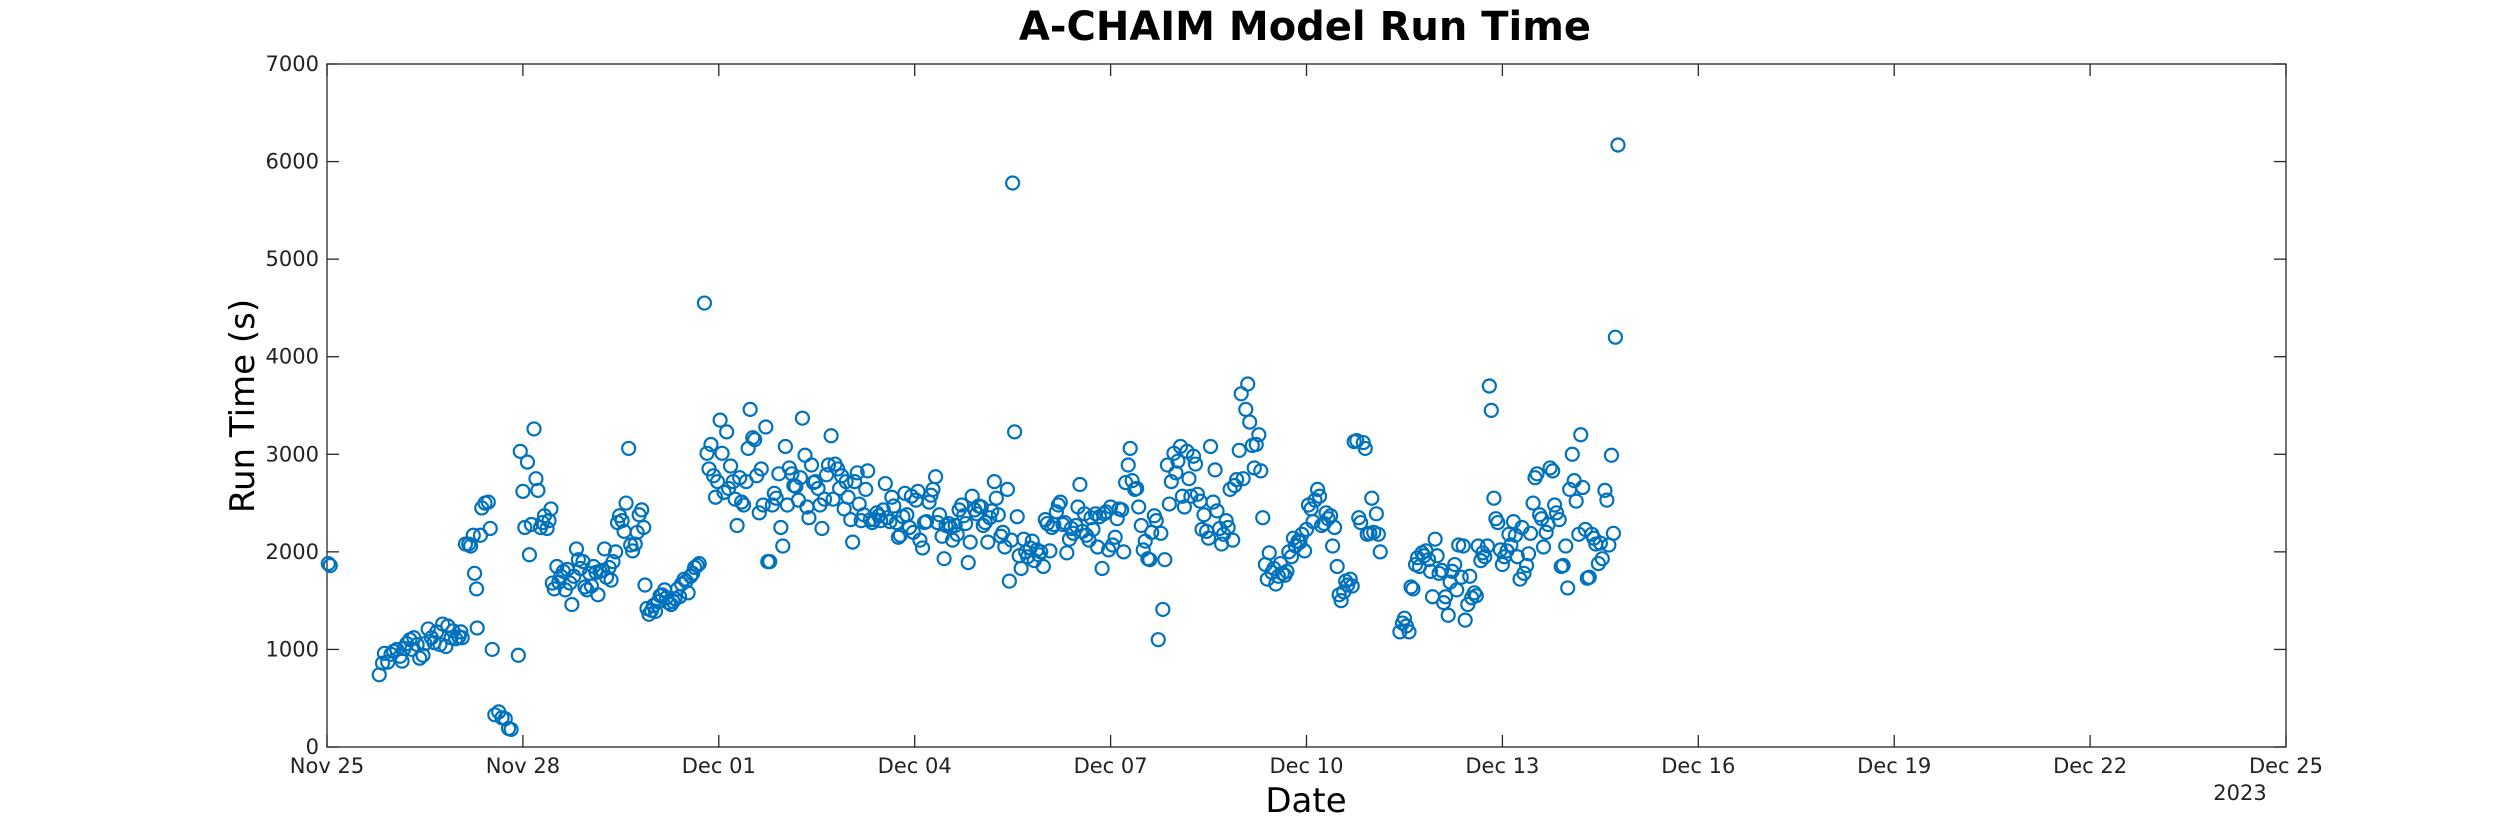  I want to click on y-tick-label: 6000, so click(292, 162).